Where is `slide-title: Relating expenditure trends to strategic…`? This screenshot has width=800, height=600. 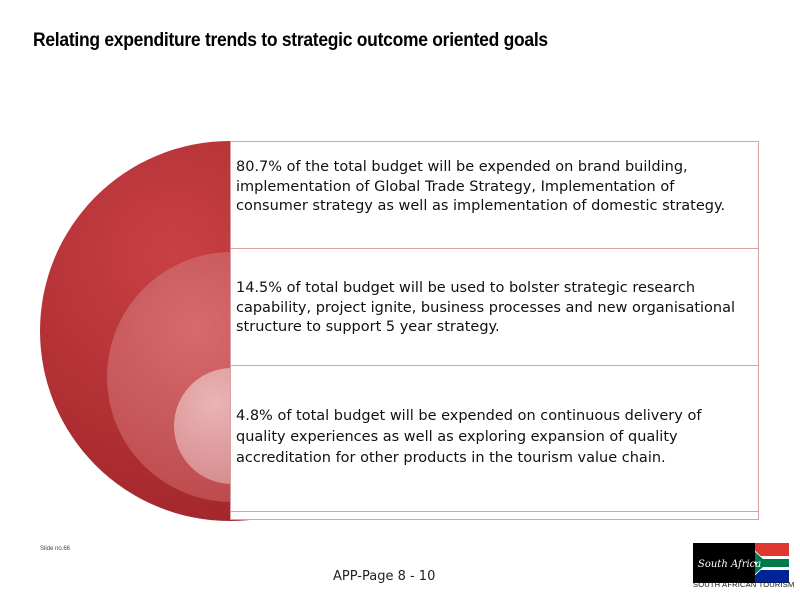
slide-title: Relating expenditure trends to strategic… is located at coordinates (290, 40).